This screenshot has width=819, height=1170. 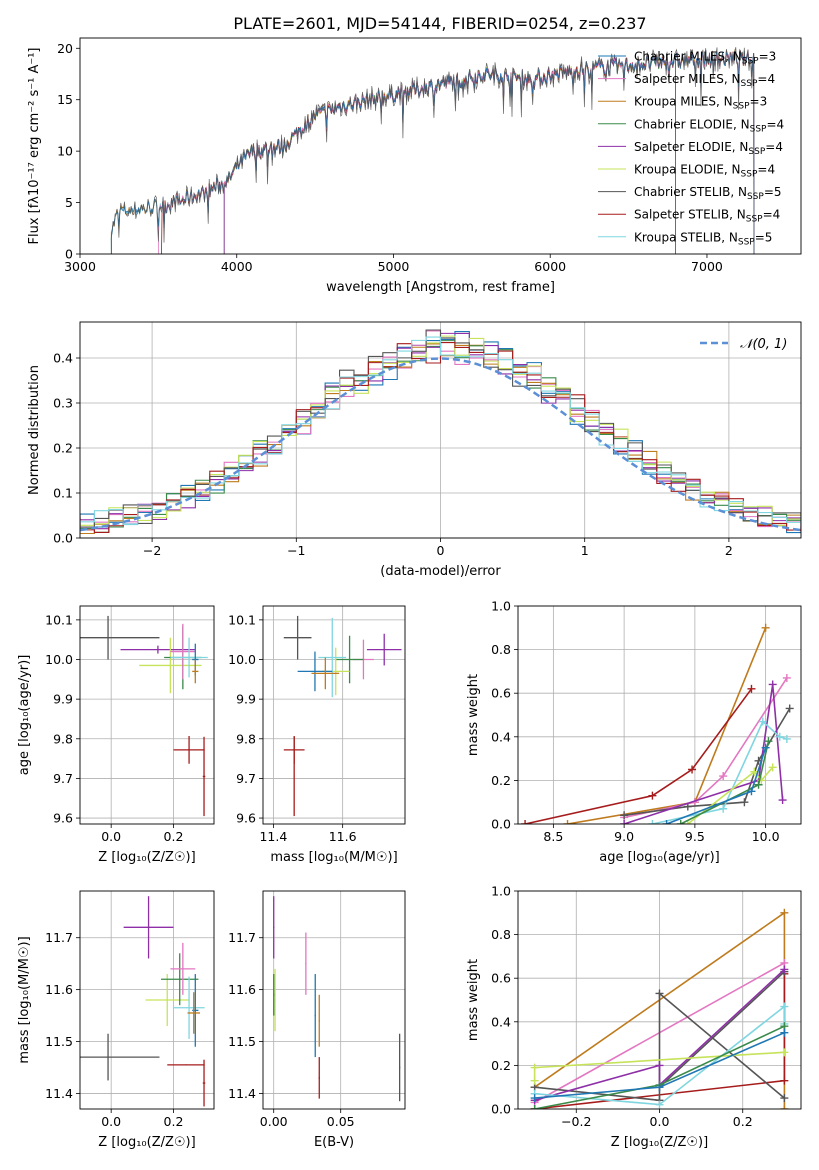 What do you see at coordinates (440, 287) in the screenshot?
I see `x-axis-label: wavelength [Angstrom, rest frame]` at bounding box center [440, 287].